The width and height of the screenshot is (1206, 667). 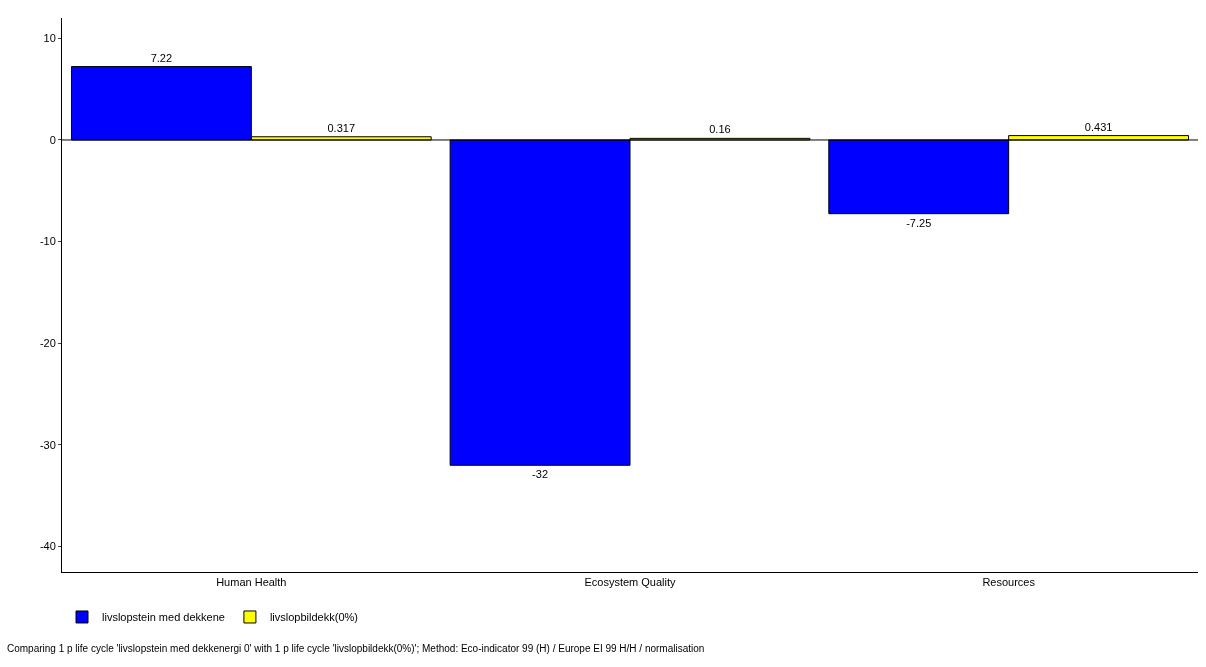 I want to click on data-label: 0.317, so click(x=341, y=127).